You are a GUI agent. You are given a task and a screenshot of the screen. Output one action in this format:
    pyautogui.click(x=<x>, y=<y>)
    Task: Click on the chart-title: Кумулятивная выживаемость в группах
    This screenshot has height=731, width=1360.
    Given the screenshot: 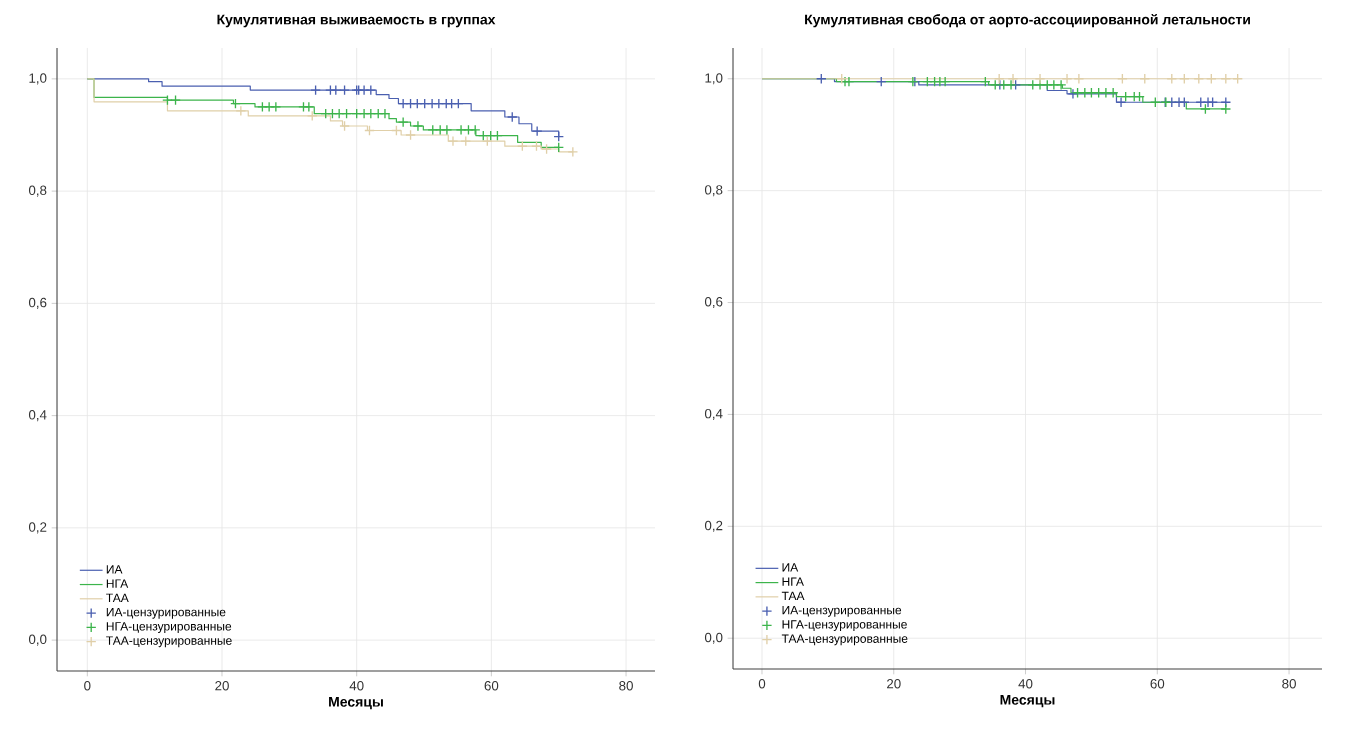 What is the action you would take?
    pyautogui.click(x=356, y=21)
    